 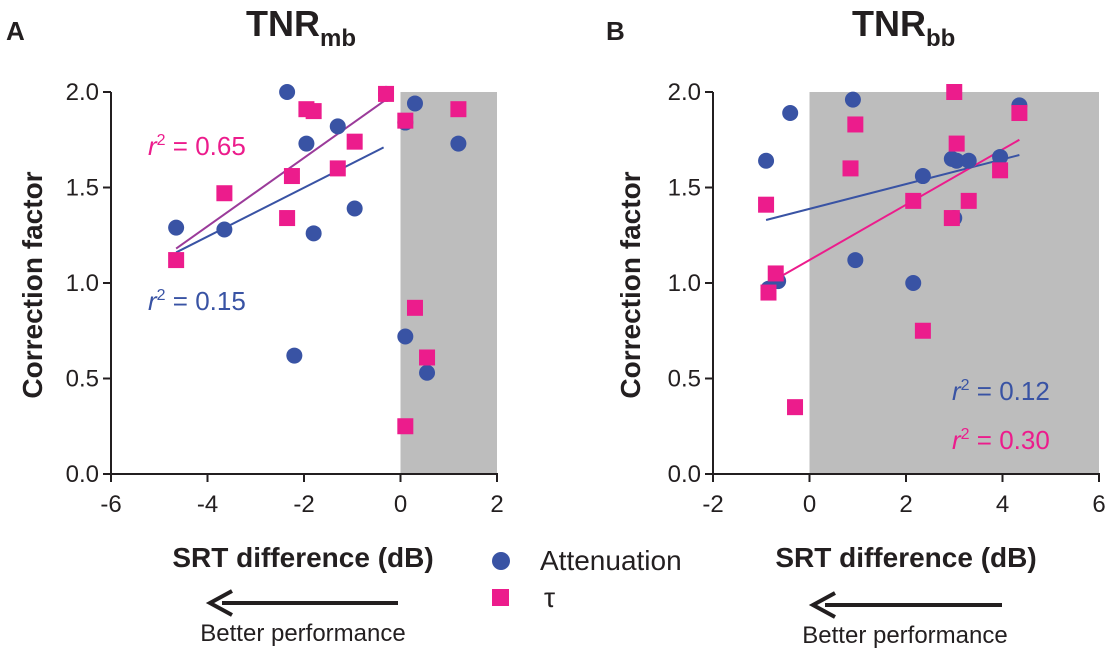 I want to click on panel-b-attenuation-r2: r2 = 0.12, so click(x=1001, y=391).